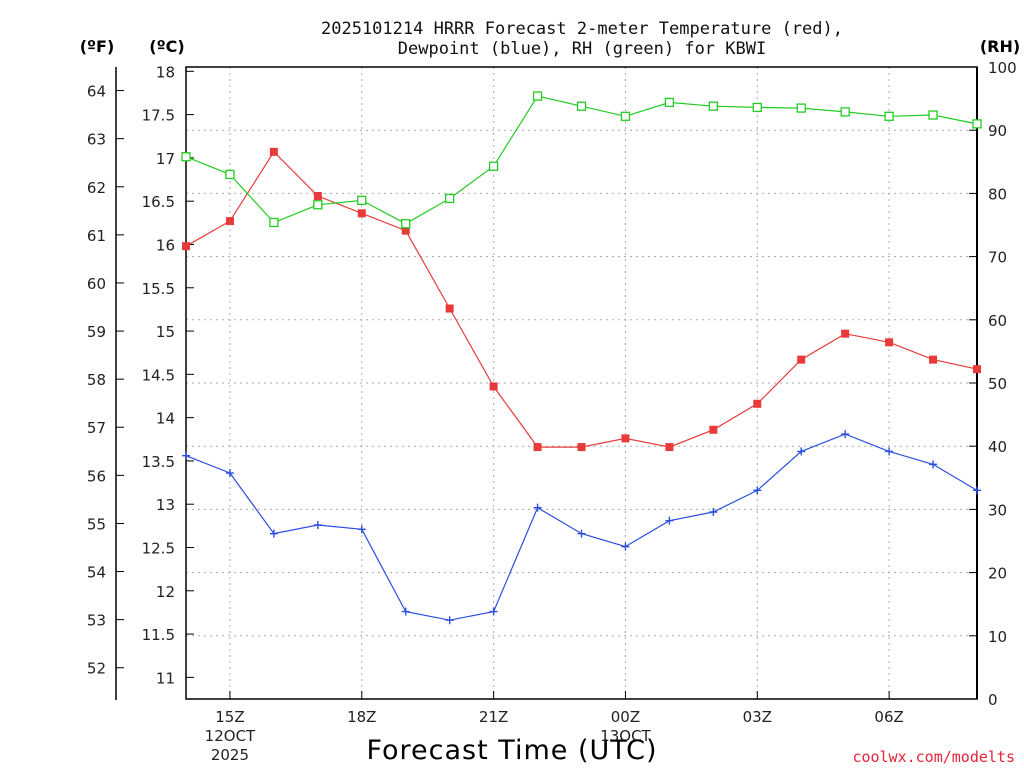  I want to click on rh-unit-label: (RH), so click(1000, 46).